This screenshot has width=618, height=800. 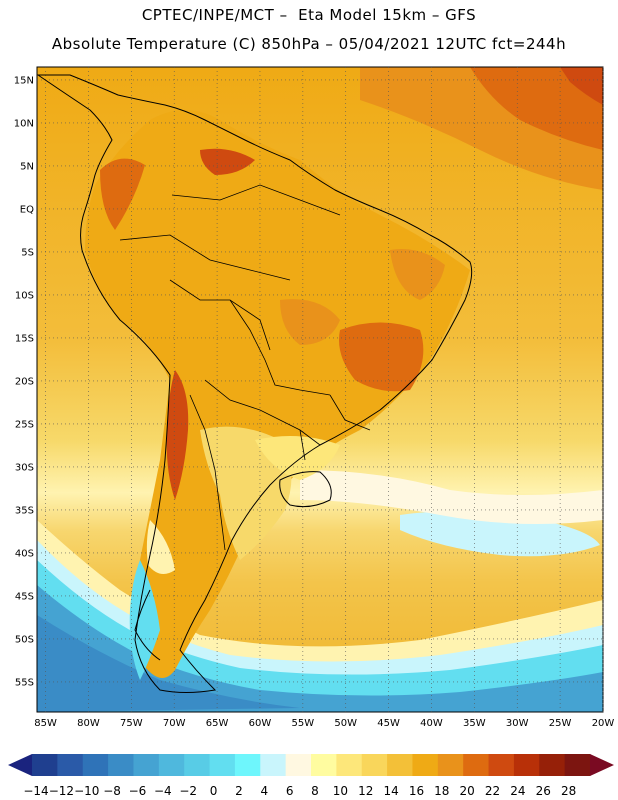 What do you see at coordinates (365, 791) in the screenshot?
I see `colorbar-label: 12` at bounding box center [365, 791].